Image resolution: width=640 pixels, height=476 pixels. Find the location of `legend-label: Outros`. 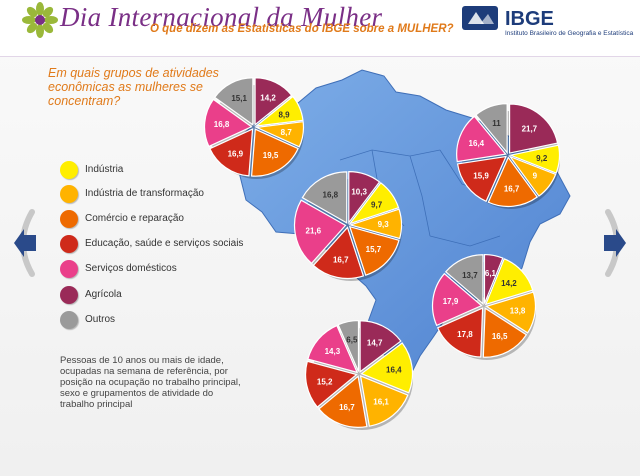

legend-label: Outros is located at coordinates (100, 319).